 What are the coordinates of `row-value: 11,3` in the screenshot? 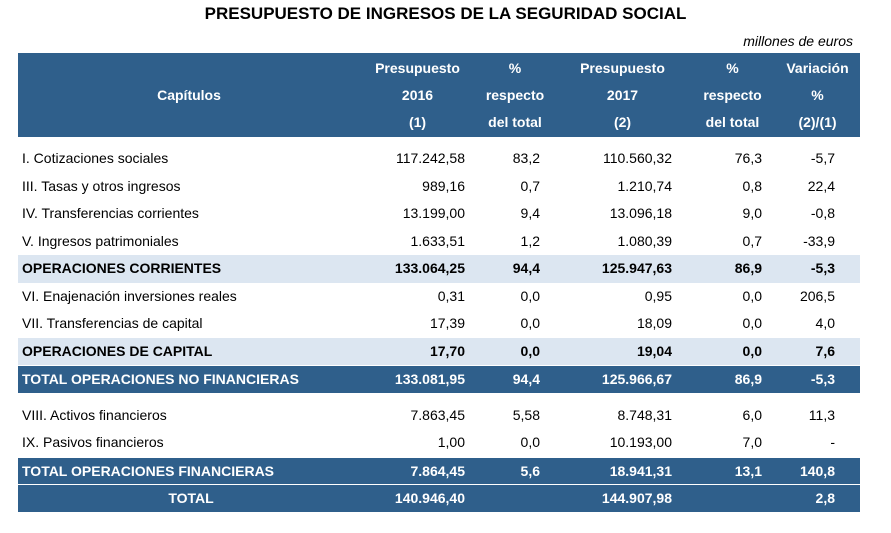 It's located at (821, 414).